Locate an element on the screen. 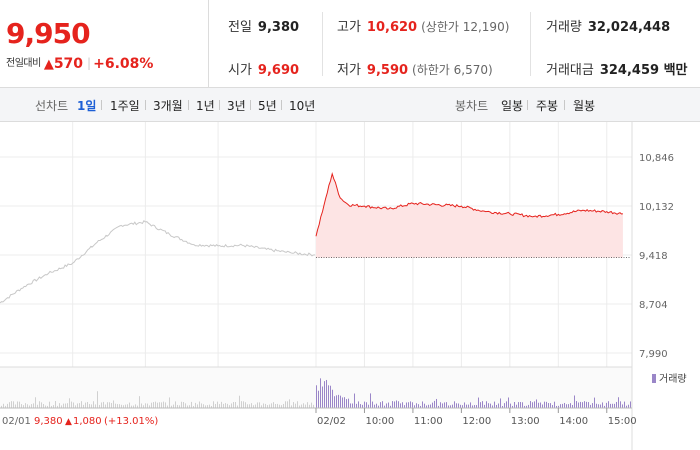  tab-1d: 1일 is located at coordinates (87, 106).